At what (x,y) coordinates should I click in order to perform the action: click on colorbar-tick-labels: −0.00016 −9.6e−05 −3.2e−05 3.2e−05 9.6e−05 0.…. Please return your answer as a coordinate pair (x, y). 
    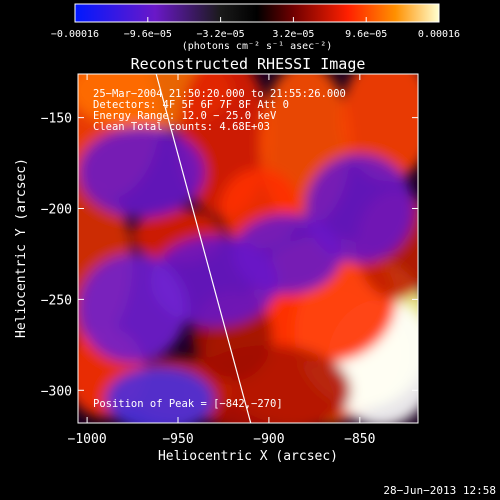
    Looking at the image, I should click on (255, 34).